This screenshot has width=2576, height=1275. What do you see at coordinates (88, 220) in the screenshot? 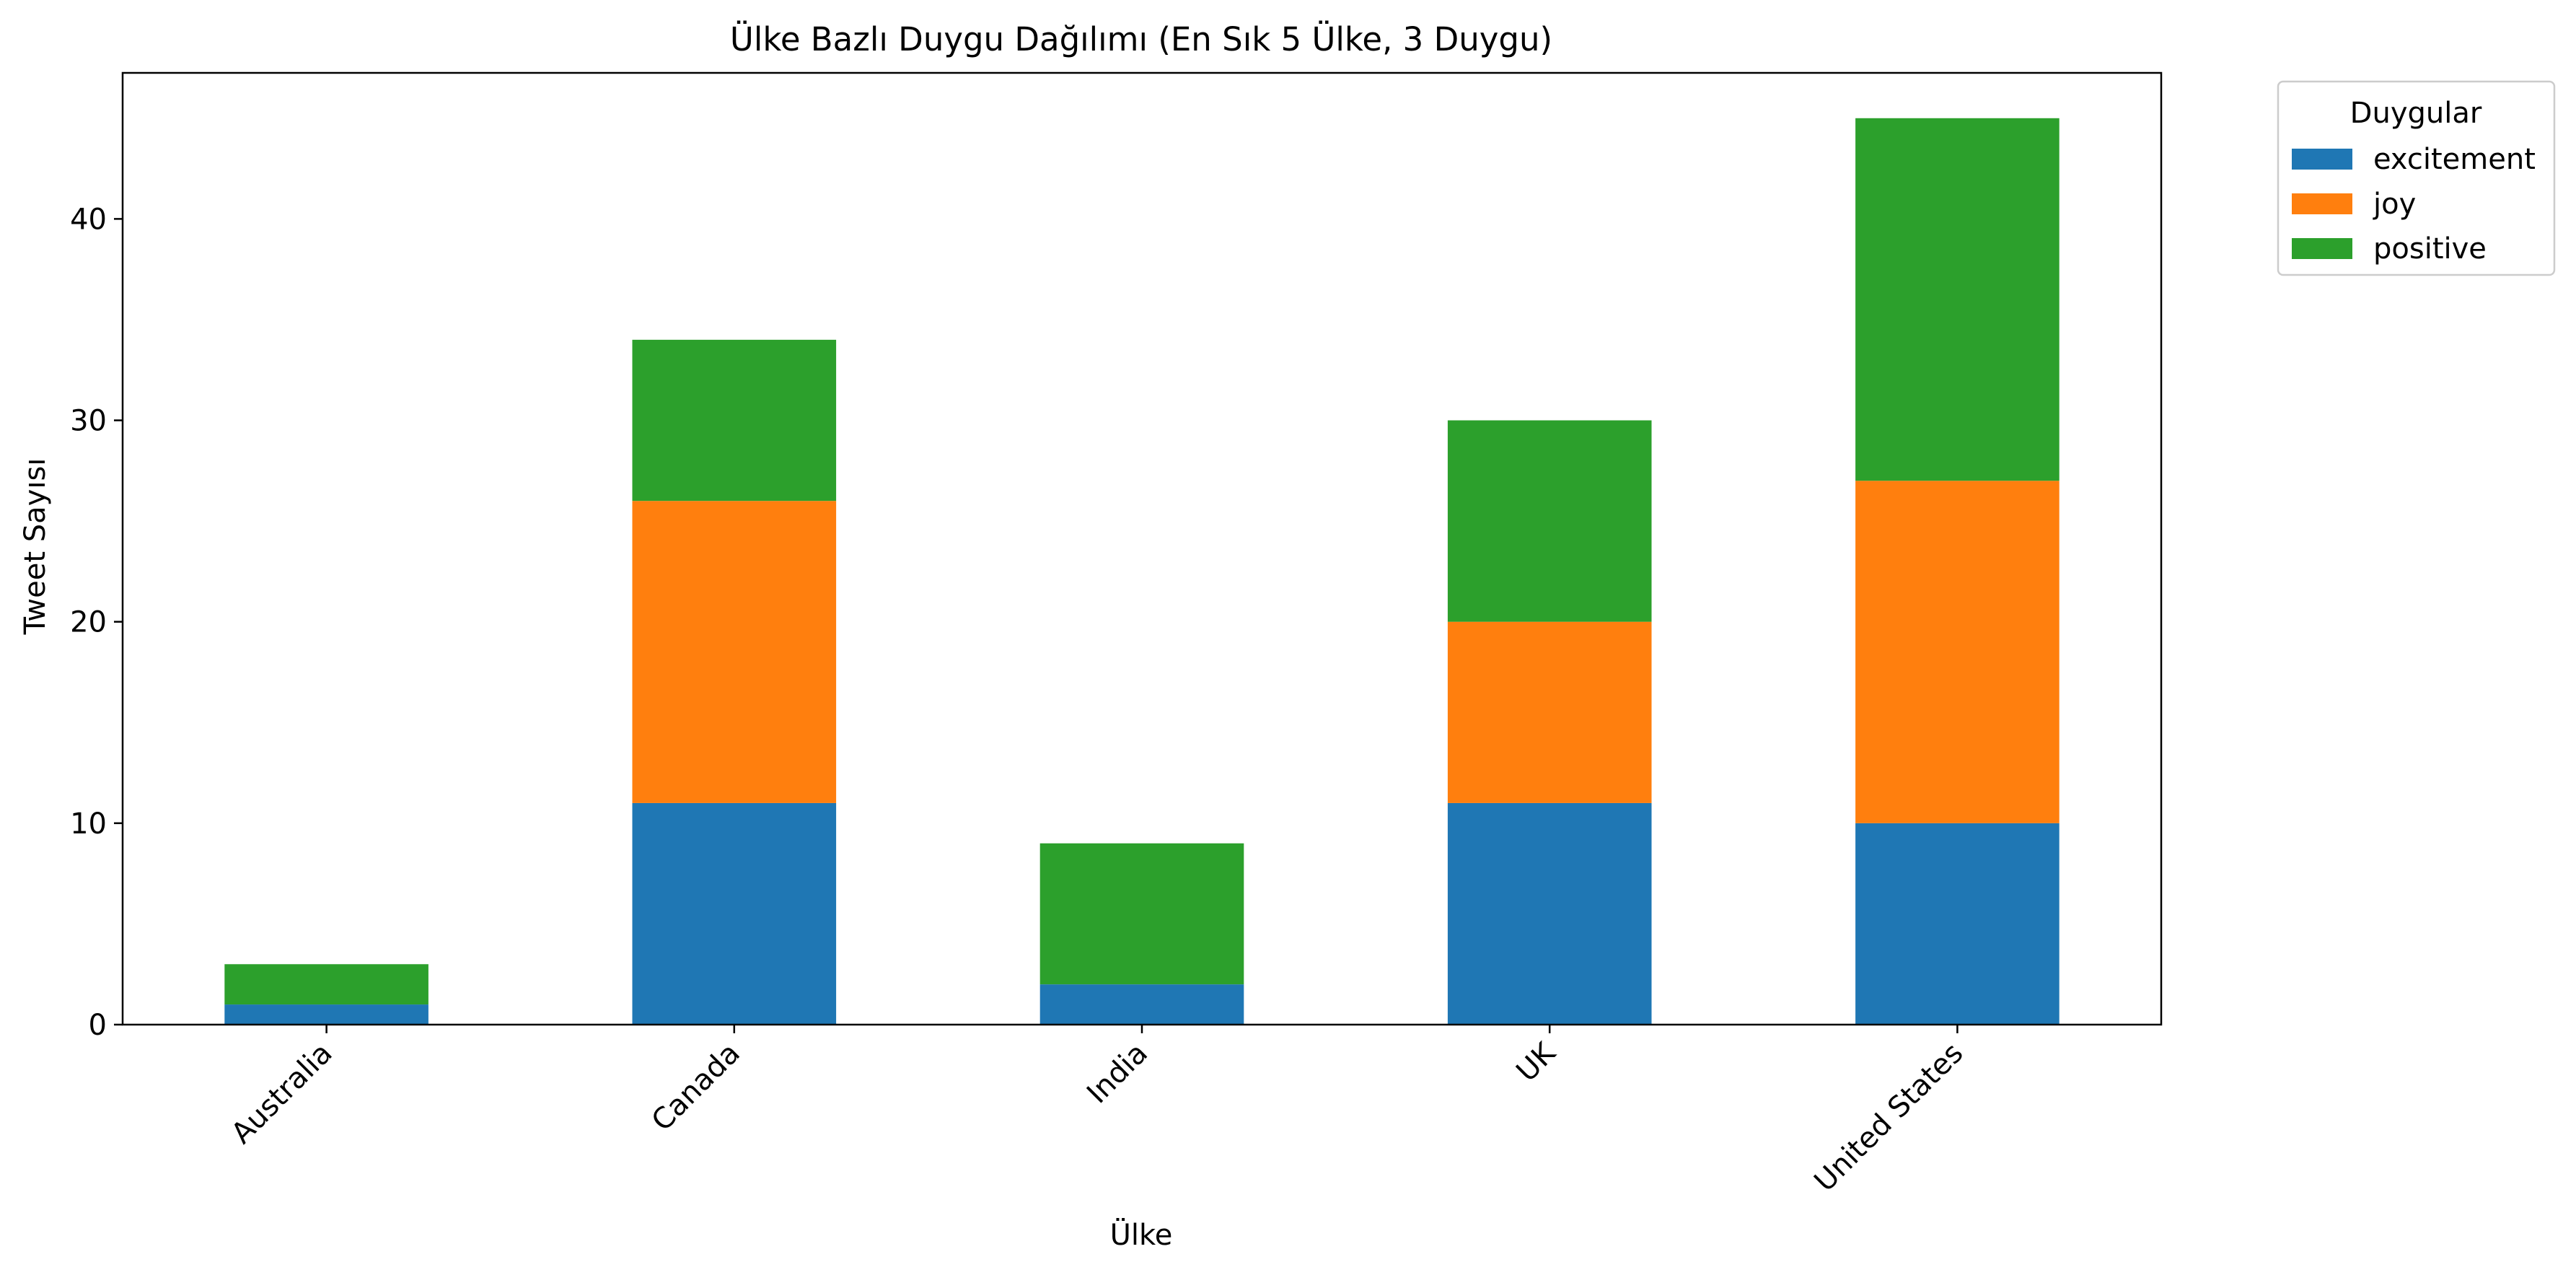
I see `y-tick-label: 40` at bounding box center [88, 220].